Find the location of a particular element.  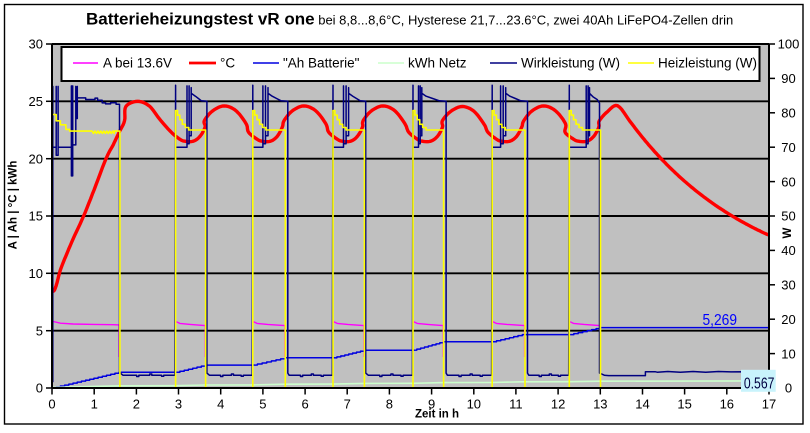

svg-text: 7 is located at coordinates (347, 404).